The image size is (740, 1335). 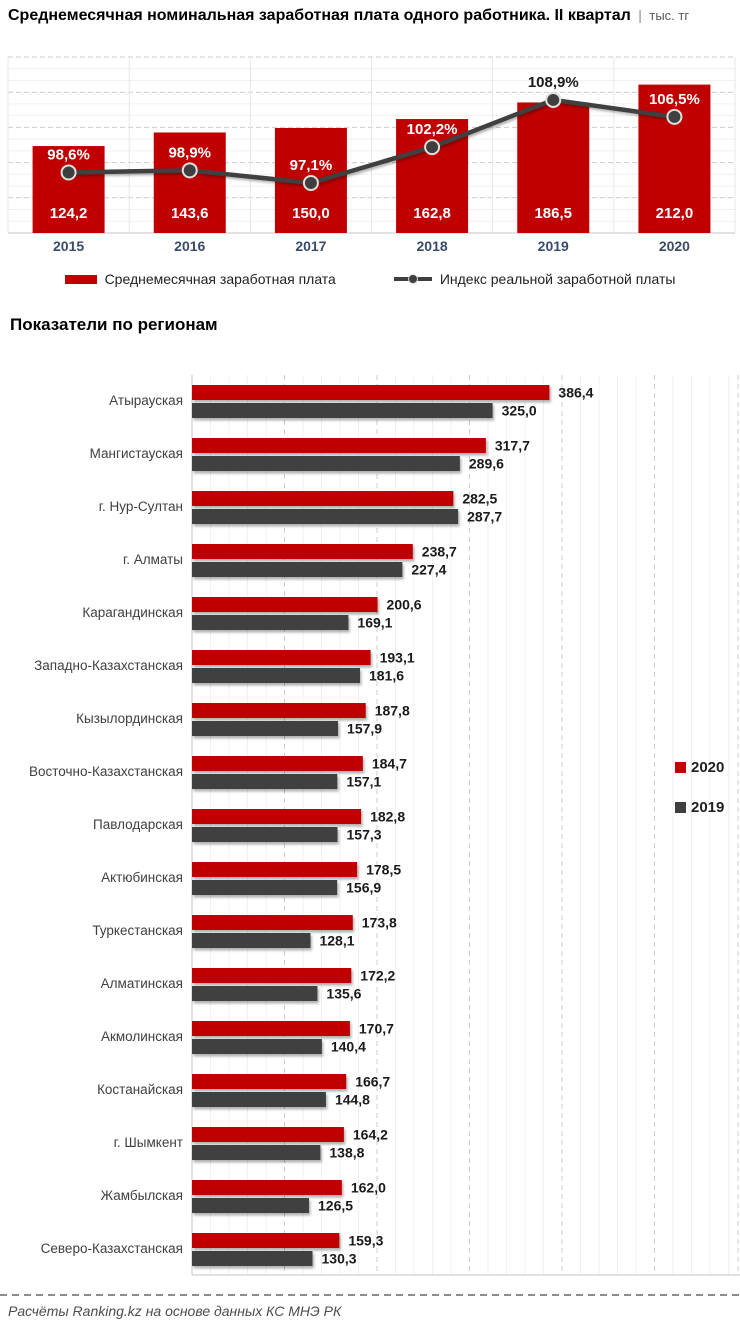 What do you see at coordinates (352, 1100) in the screenshot?
I see `bar-2019-value-label: 144,8` at bounding box center [352, 1100].